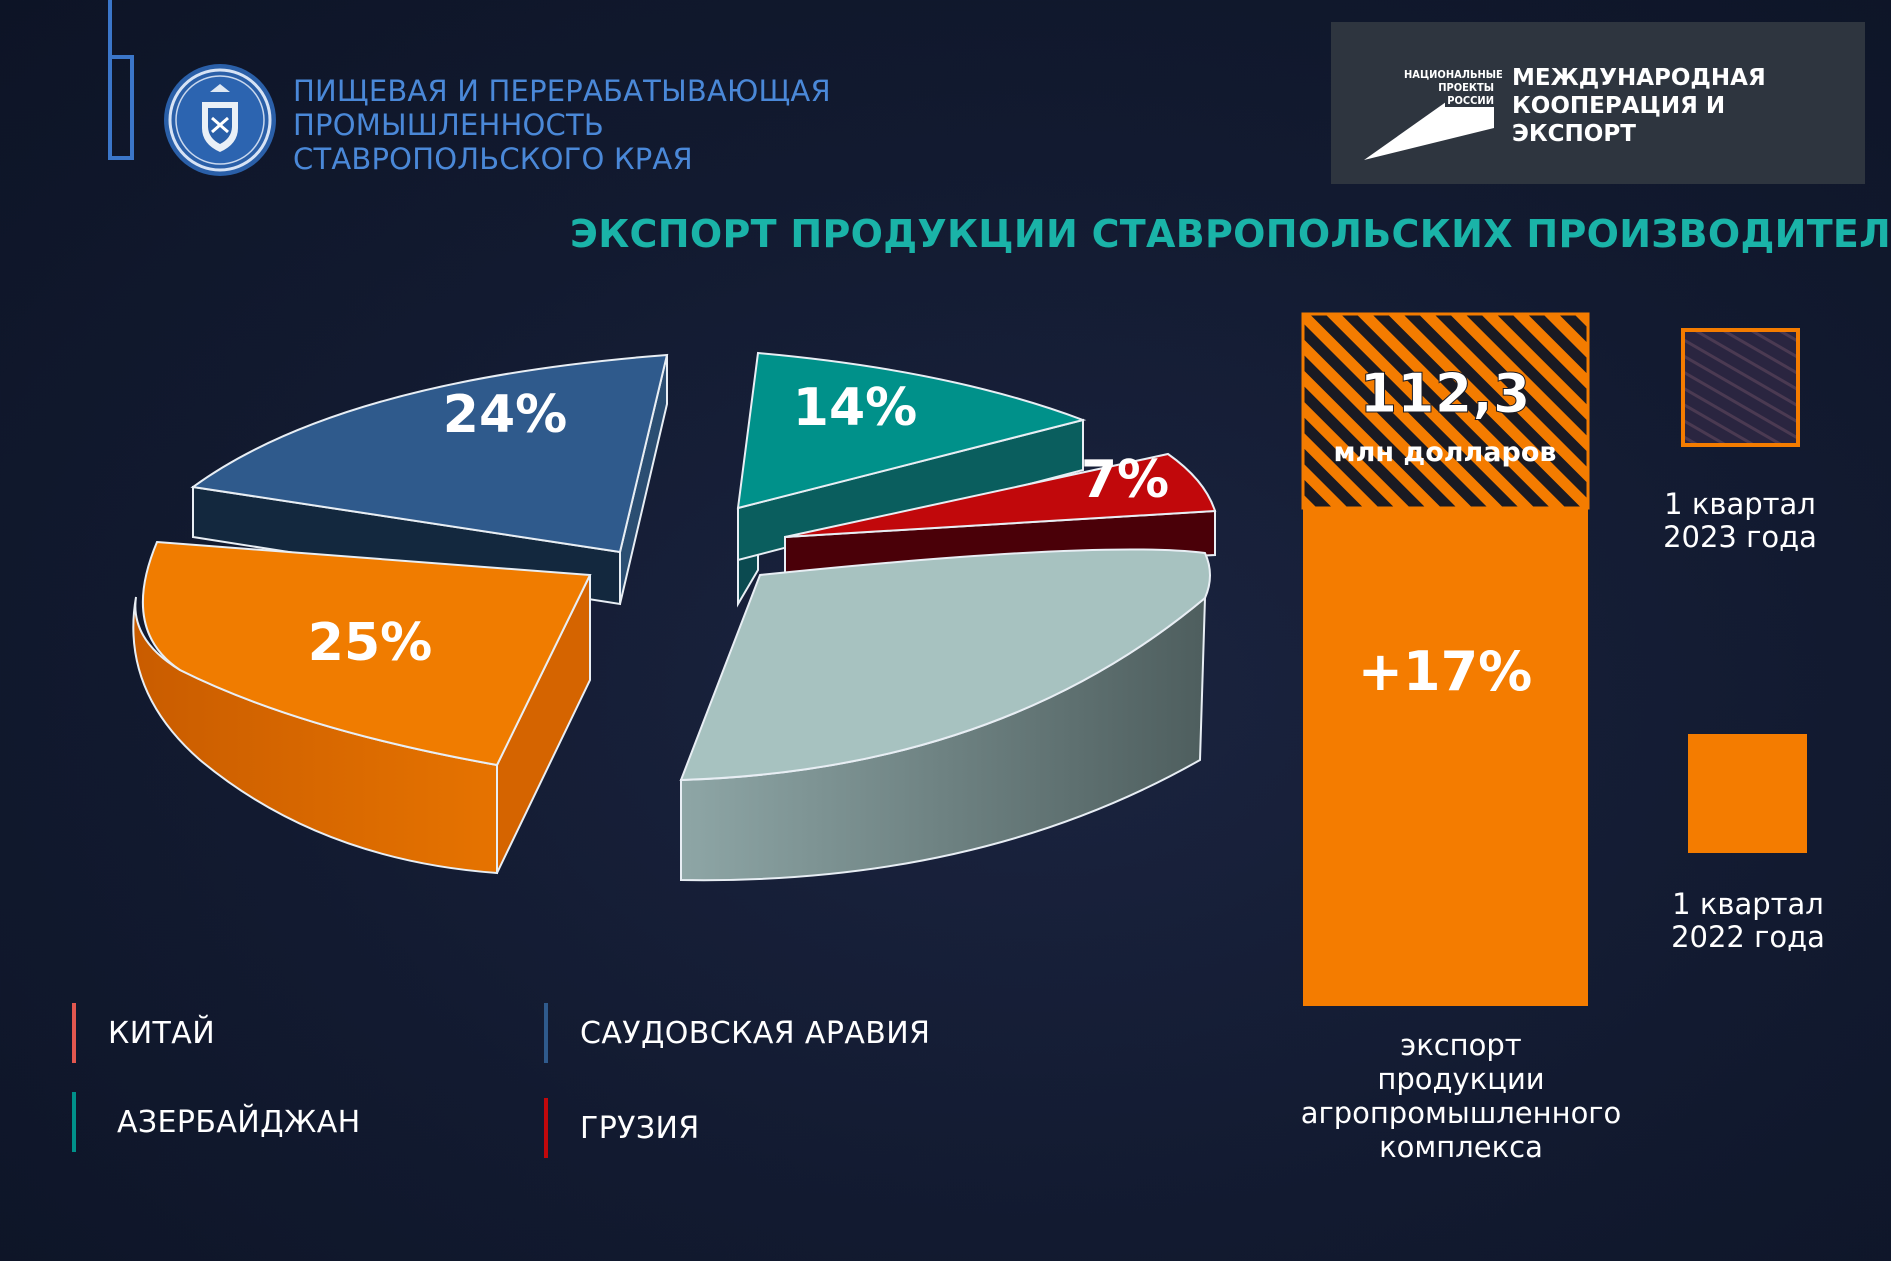 The height and width of the screenshot is (1261, 1891). Describe the element at coordinates (1639, 78) in the screenshot. I see `project-title-line-1: МЕЖДУНАРОДНАЯ` at that location.